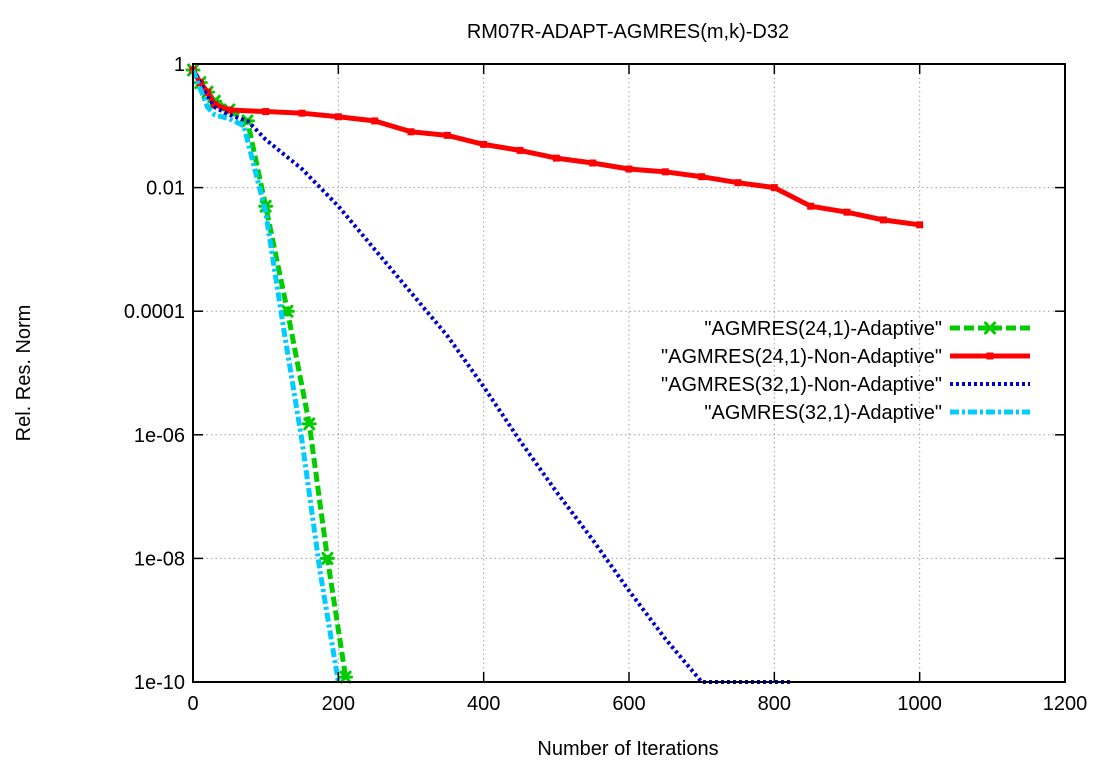 Image resolution: width=1109 pixels, height=767 pixels. What do you see at coordinates (192, 704) in the screenshot?
I see `x-tick-label: 0` at bounding box center [192, 704].